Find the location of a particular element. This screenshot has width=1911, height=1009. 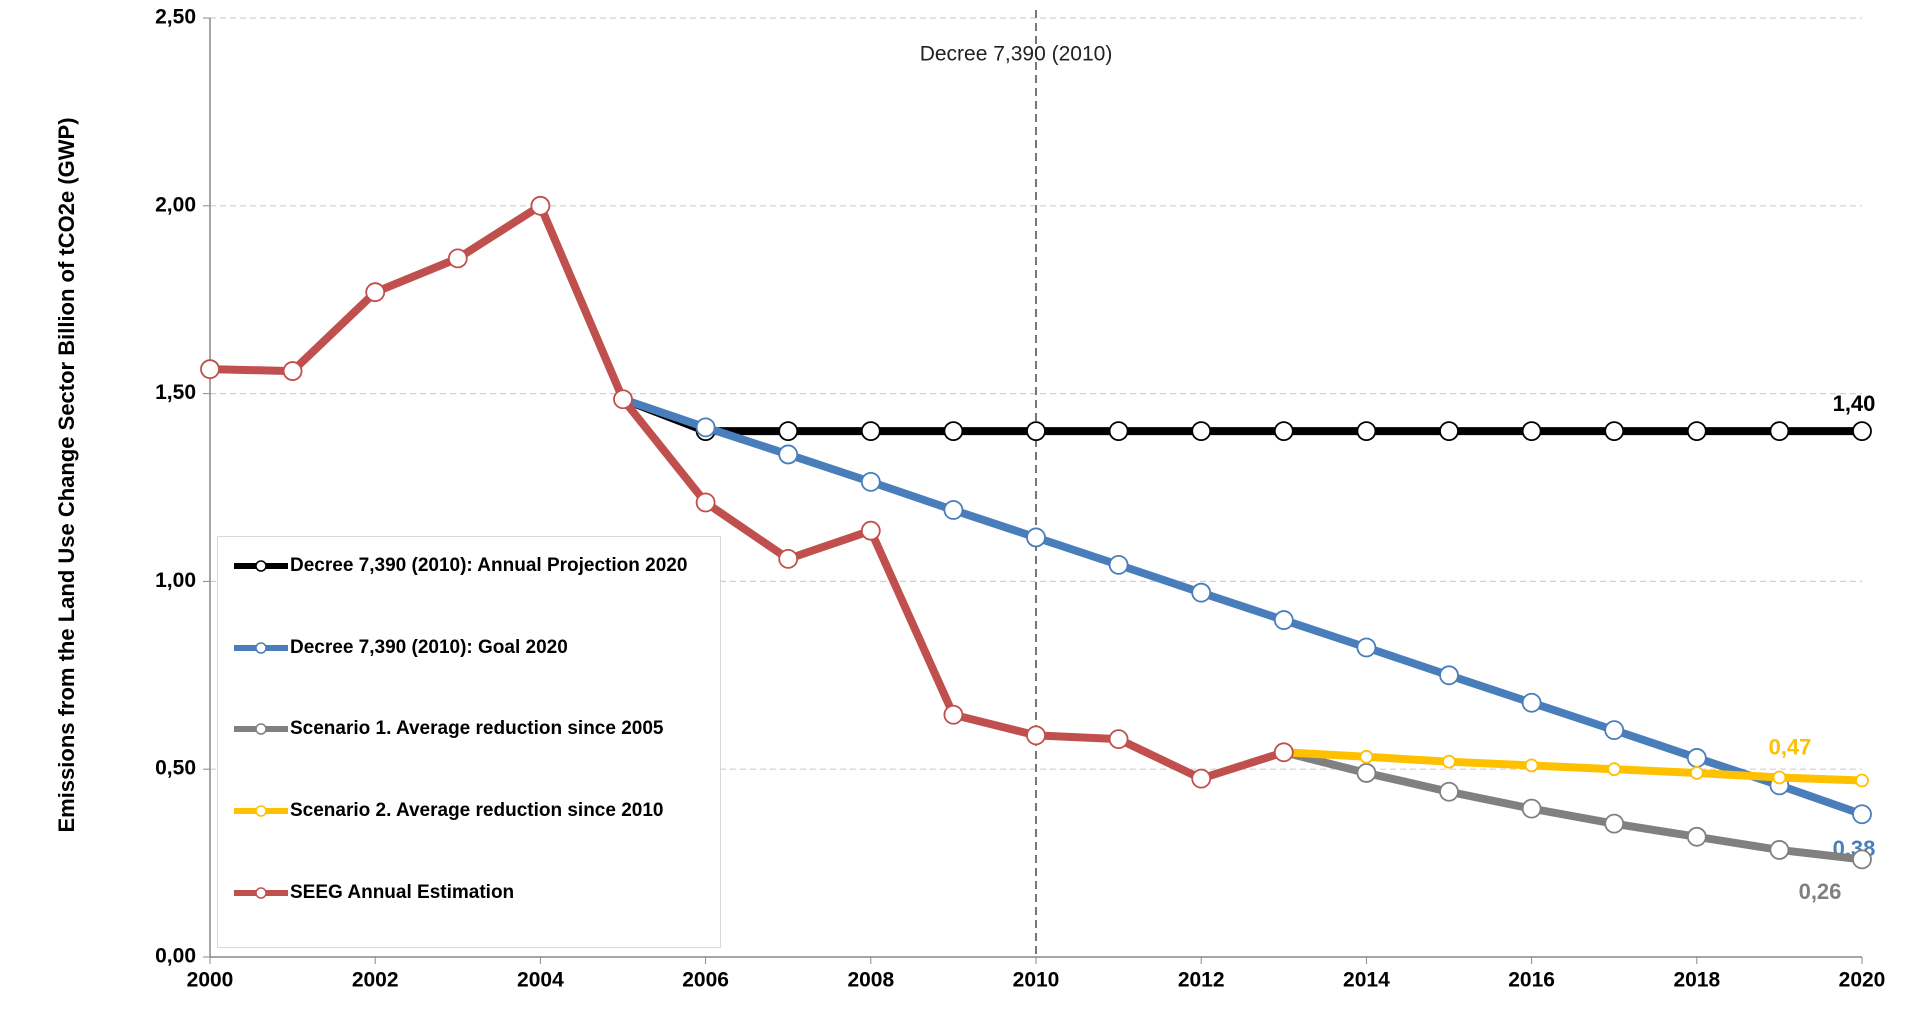

x-tick-label: 2012 is located at coordinates (1201, 980).